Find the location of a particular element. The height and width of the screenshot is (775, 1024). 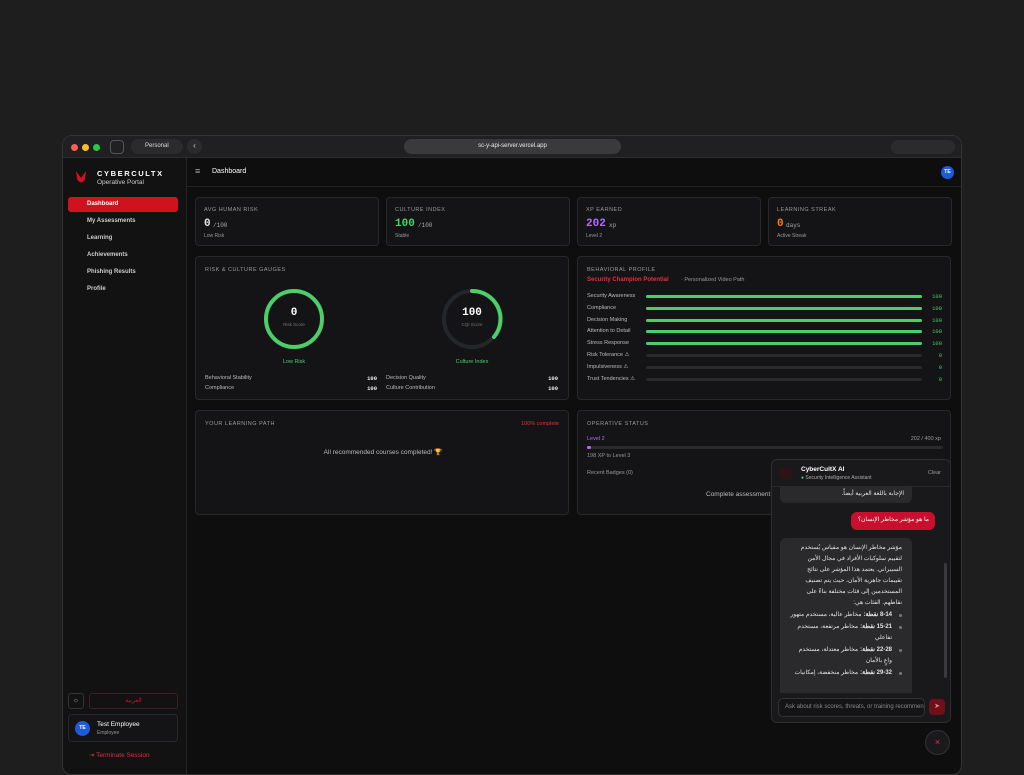

logout-button: ⇥ Terminate Session is located at coordinates (119, 755).